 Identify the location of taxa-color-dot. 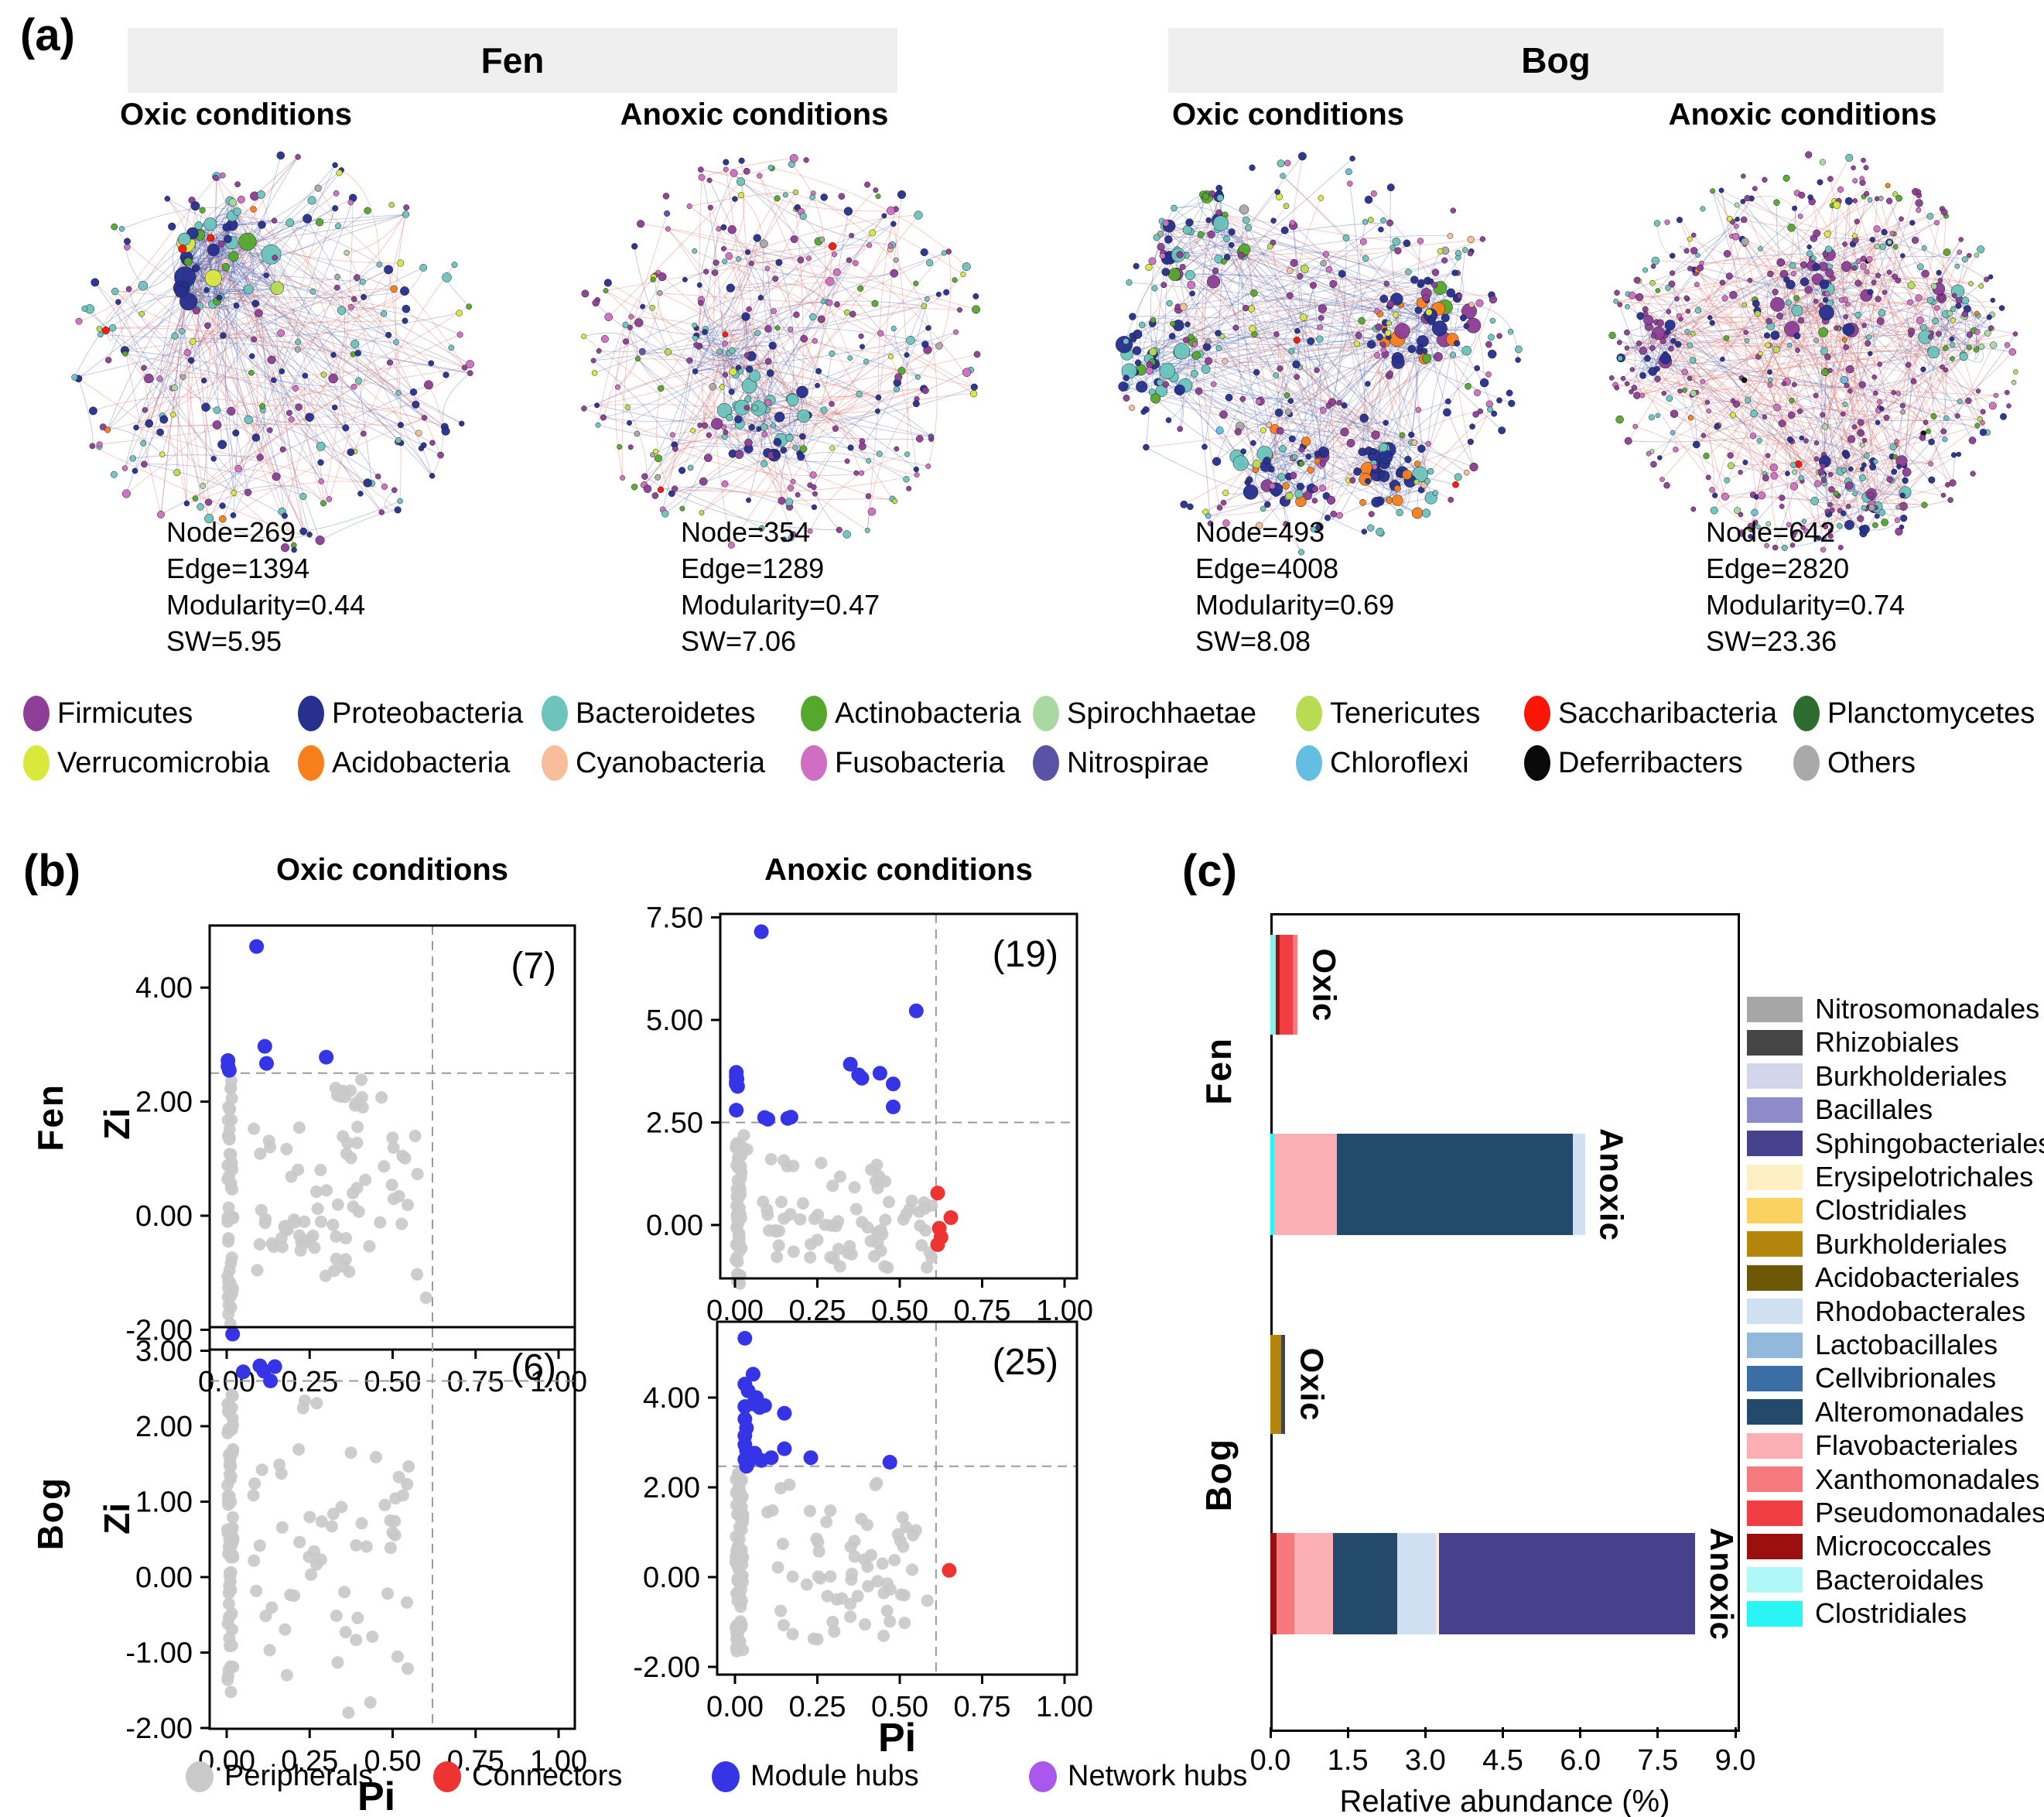
(555, 713).